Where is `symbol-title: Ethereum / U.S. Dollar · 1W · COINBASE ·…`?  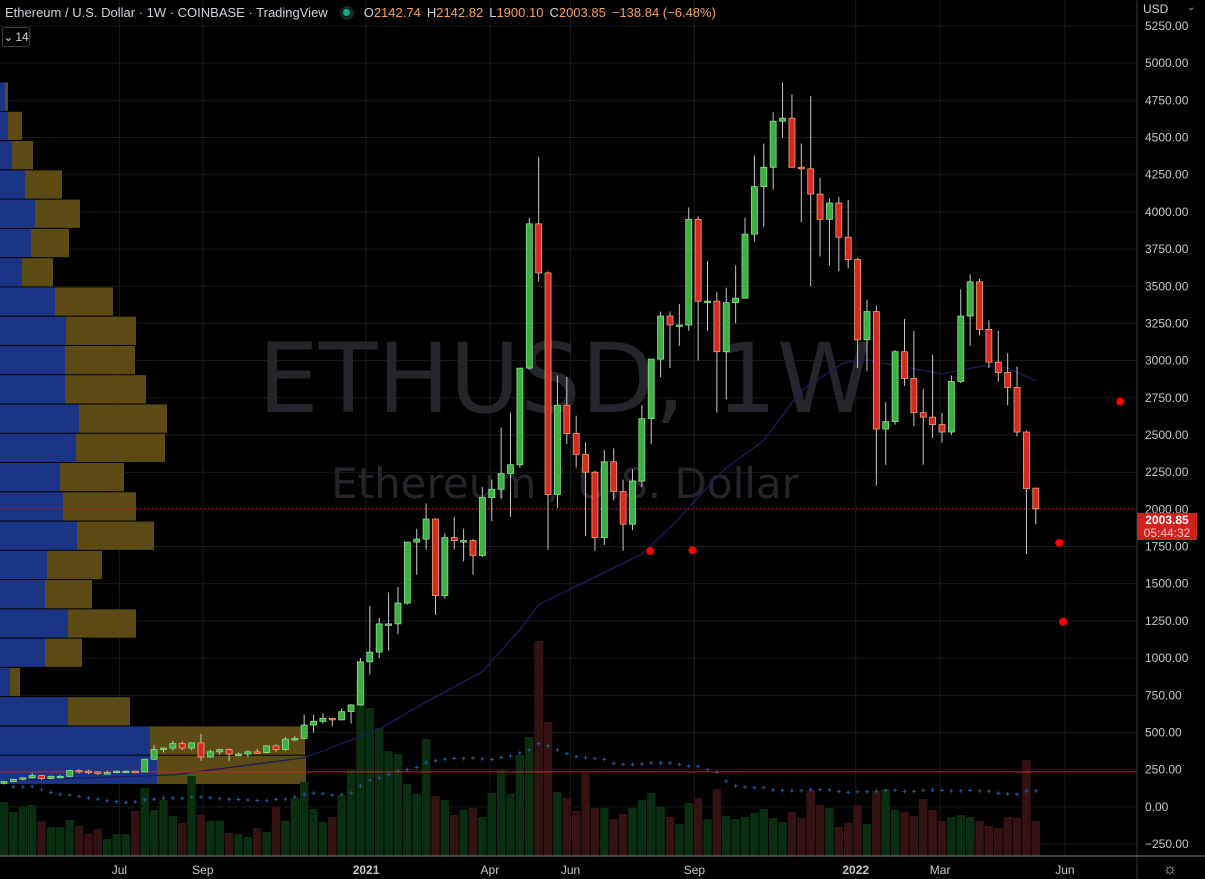 symbol-title: Ethereum / U.S. Dollar · 1W · COINBASE ·… is located at coordinates (166, 12).